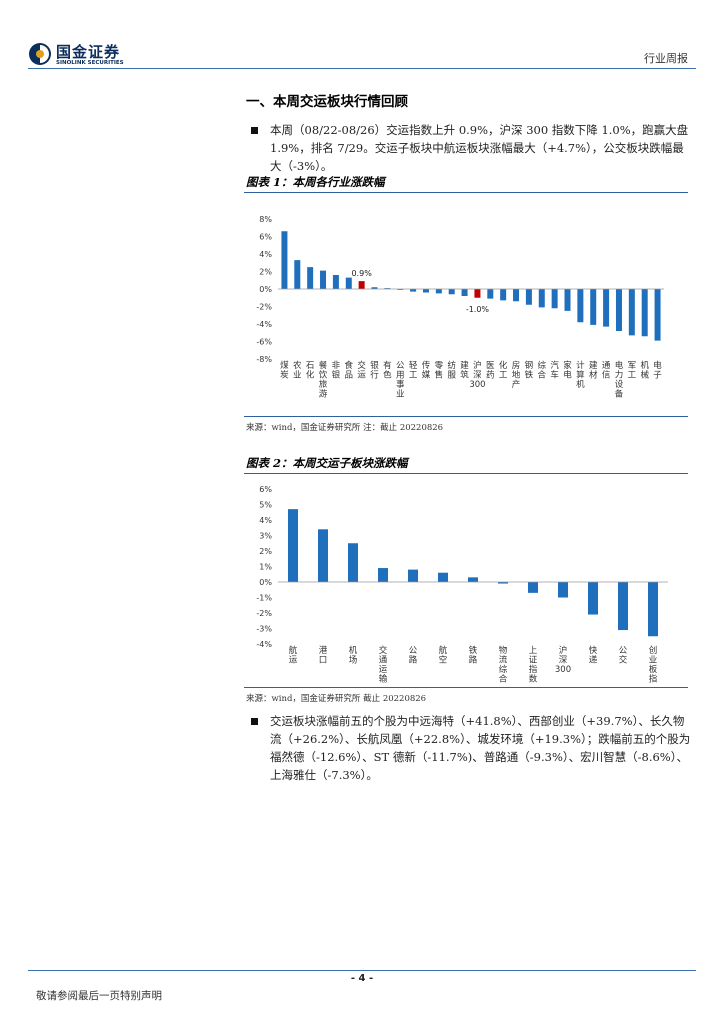 The height and width of the screenshot is (1024, 724). I want to click on category-label: 公用事业, so click(400, 380).